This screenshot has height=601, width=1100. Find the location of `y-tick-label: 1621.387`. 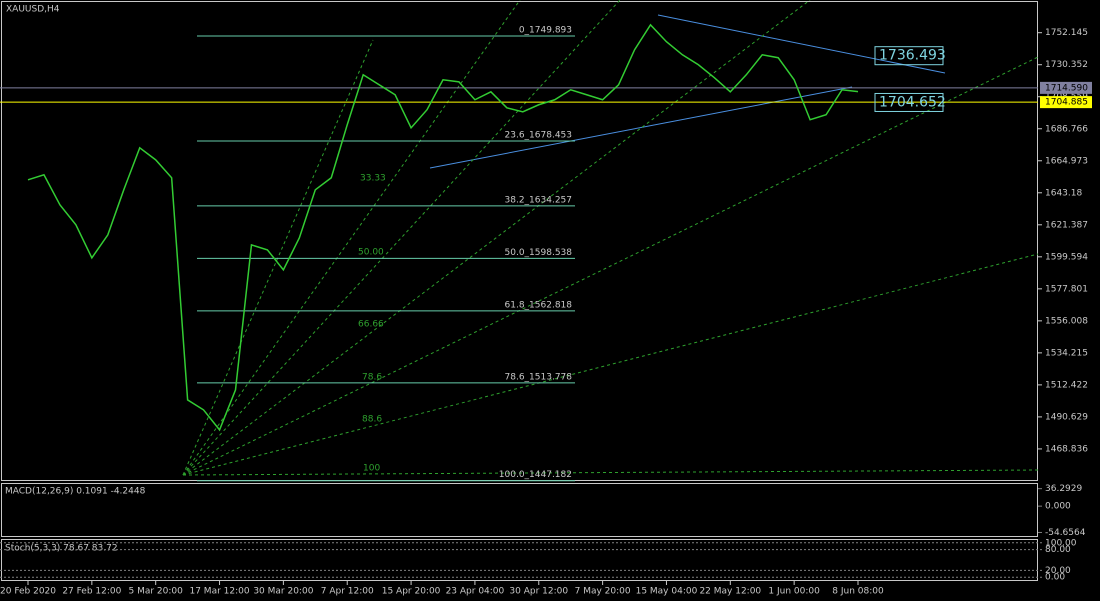

y-tick-label: 1621.387 is located at coordinates (1066, 225).